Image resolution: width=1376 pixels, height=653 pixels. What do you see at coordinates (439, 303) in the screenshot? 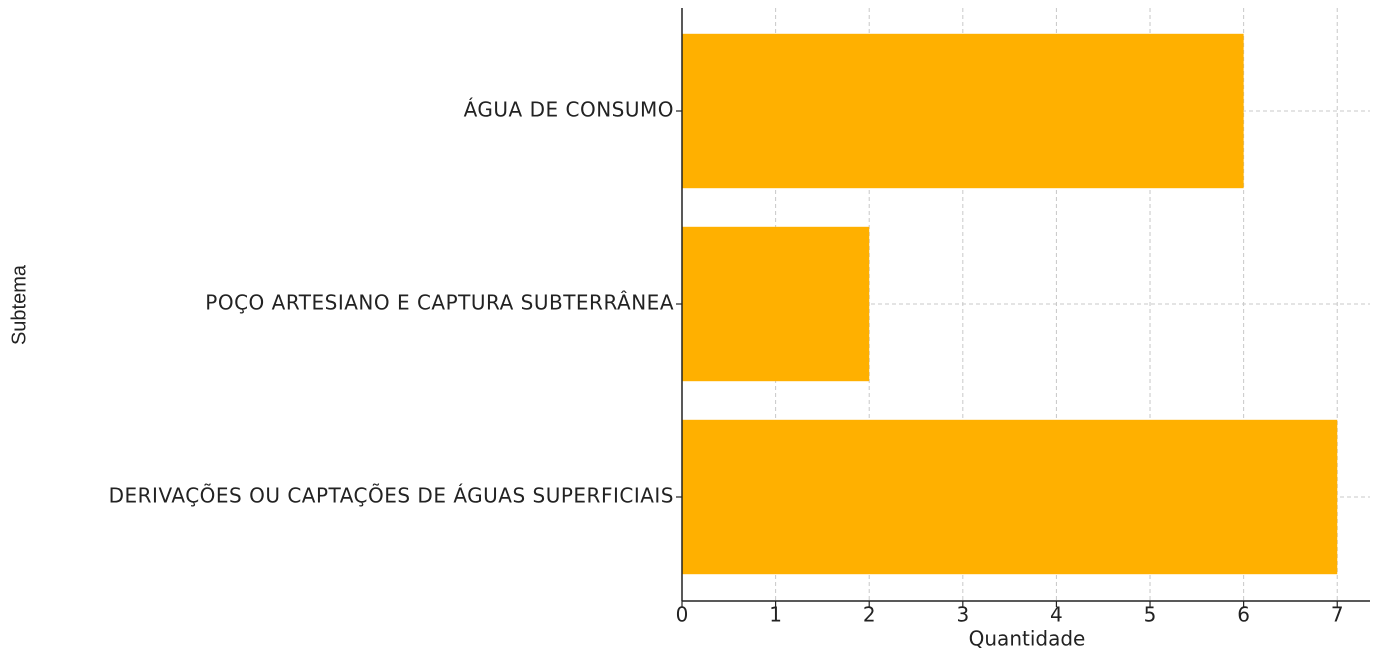
I see `y-tick-label: POÇO ARTESIANO E CAPTURA SUBTERRÂNEA` at bounding box center [439, 303].